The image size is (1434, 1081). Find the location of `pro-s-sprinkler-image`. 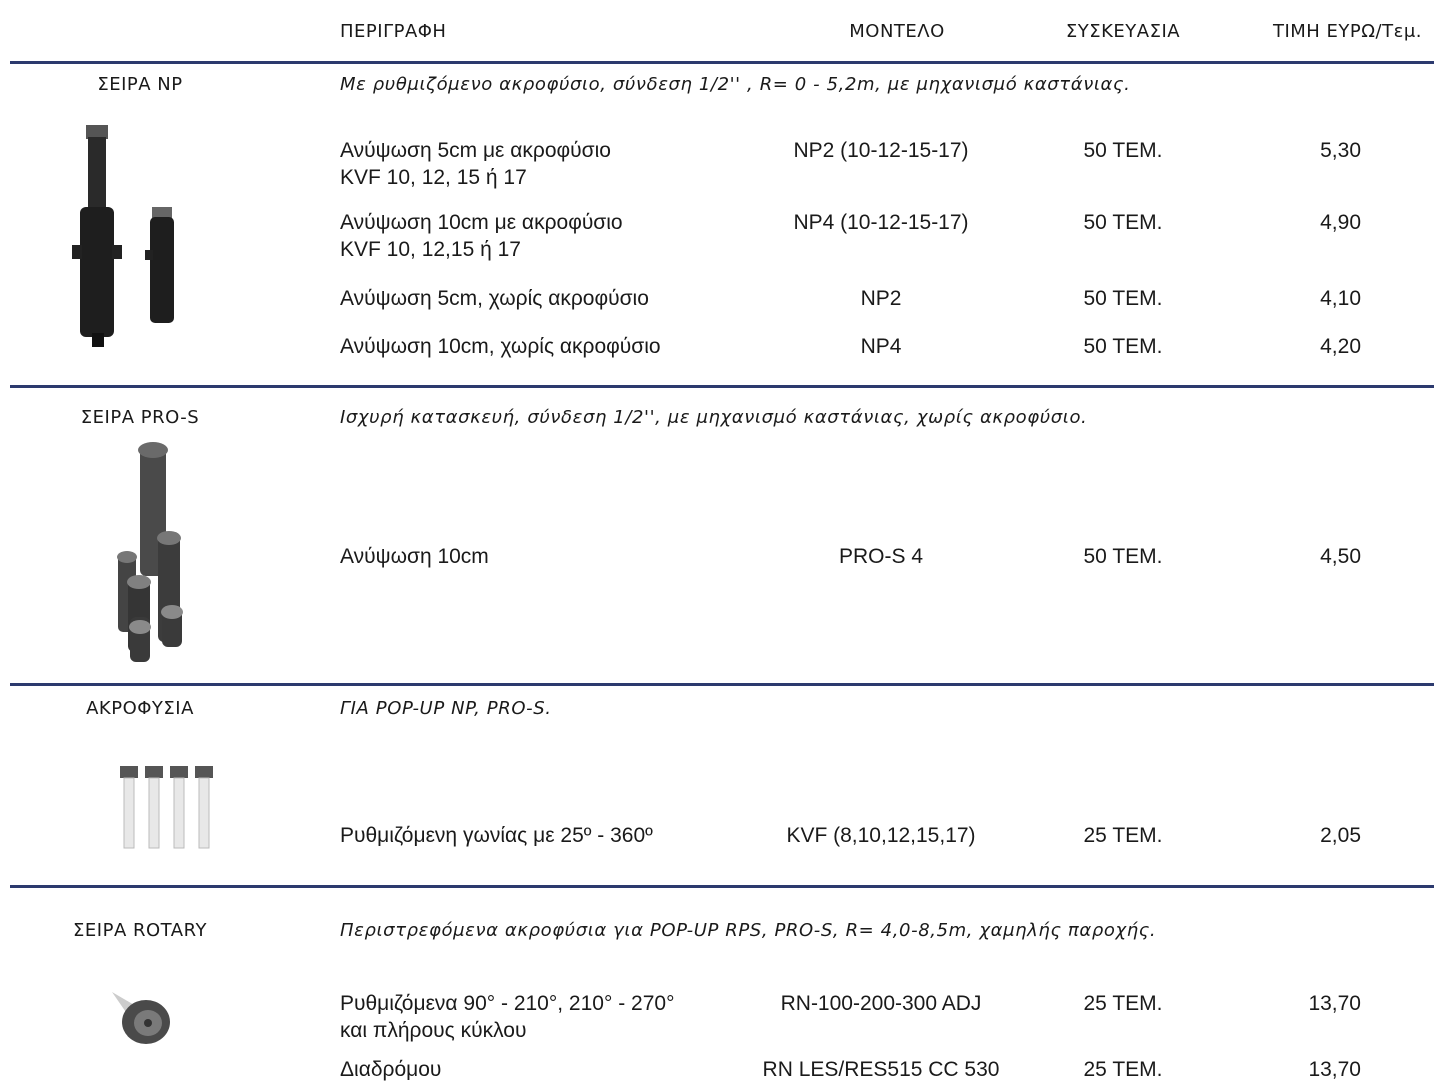

pro-s-sprinkler-image is located at coordinates (150, 552).